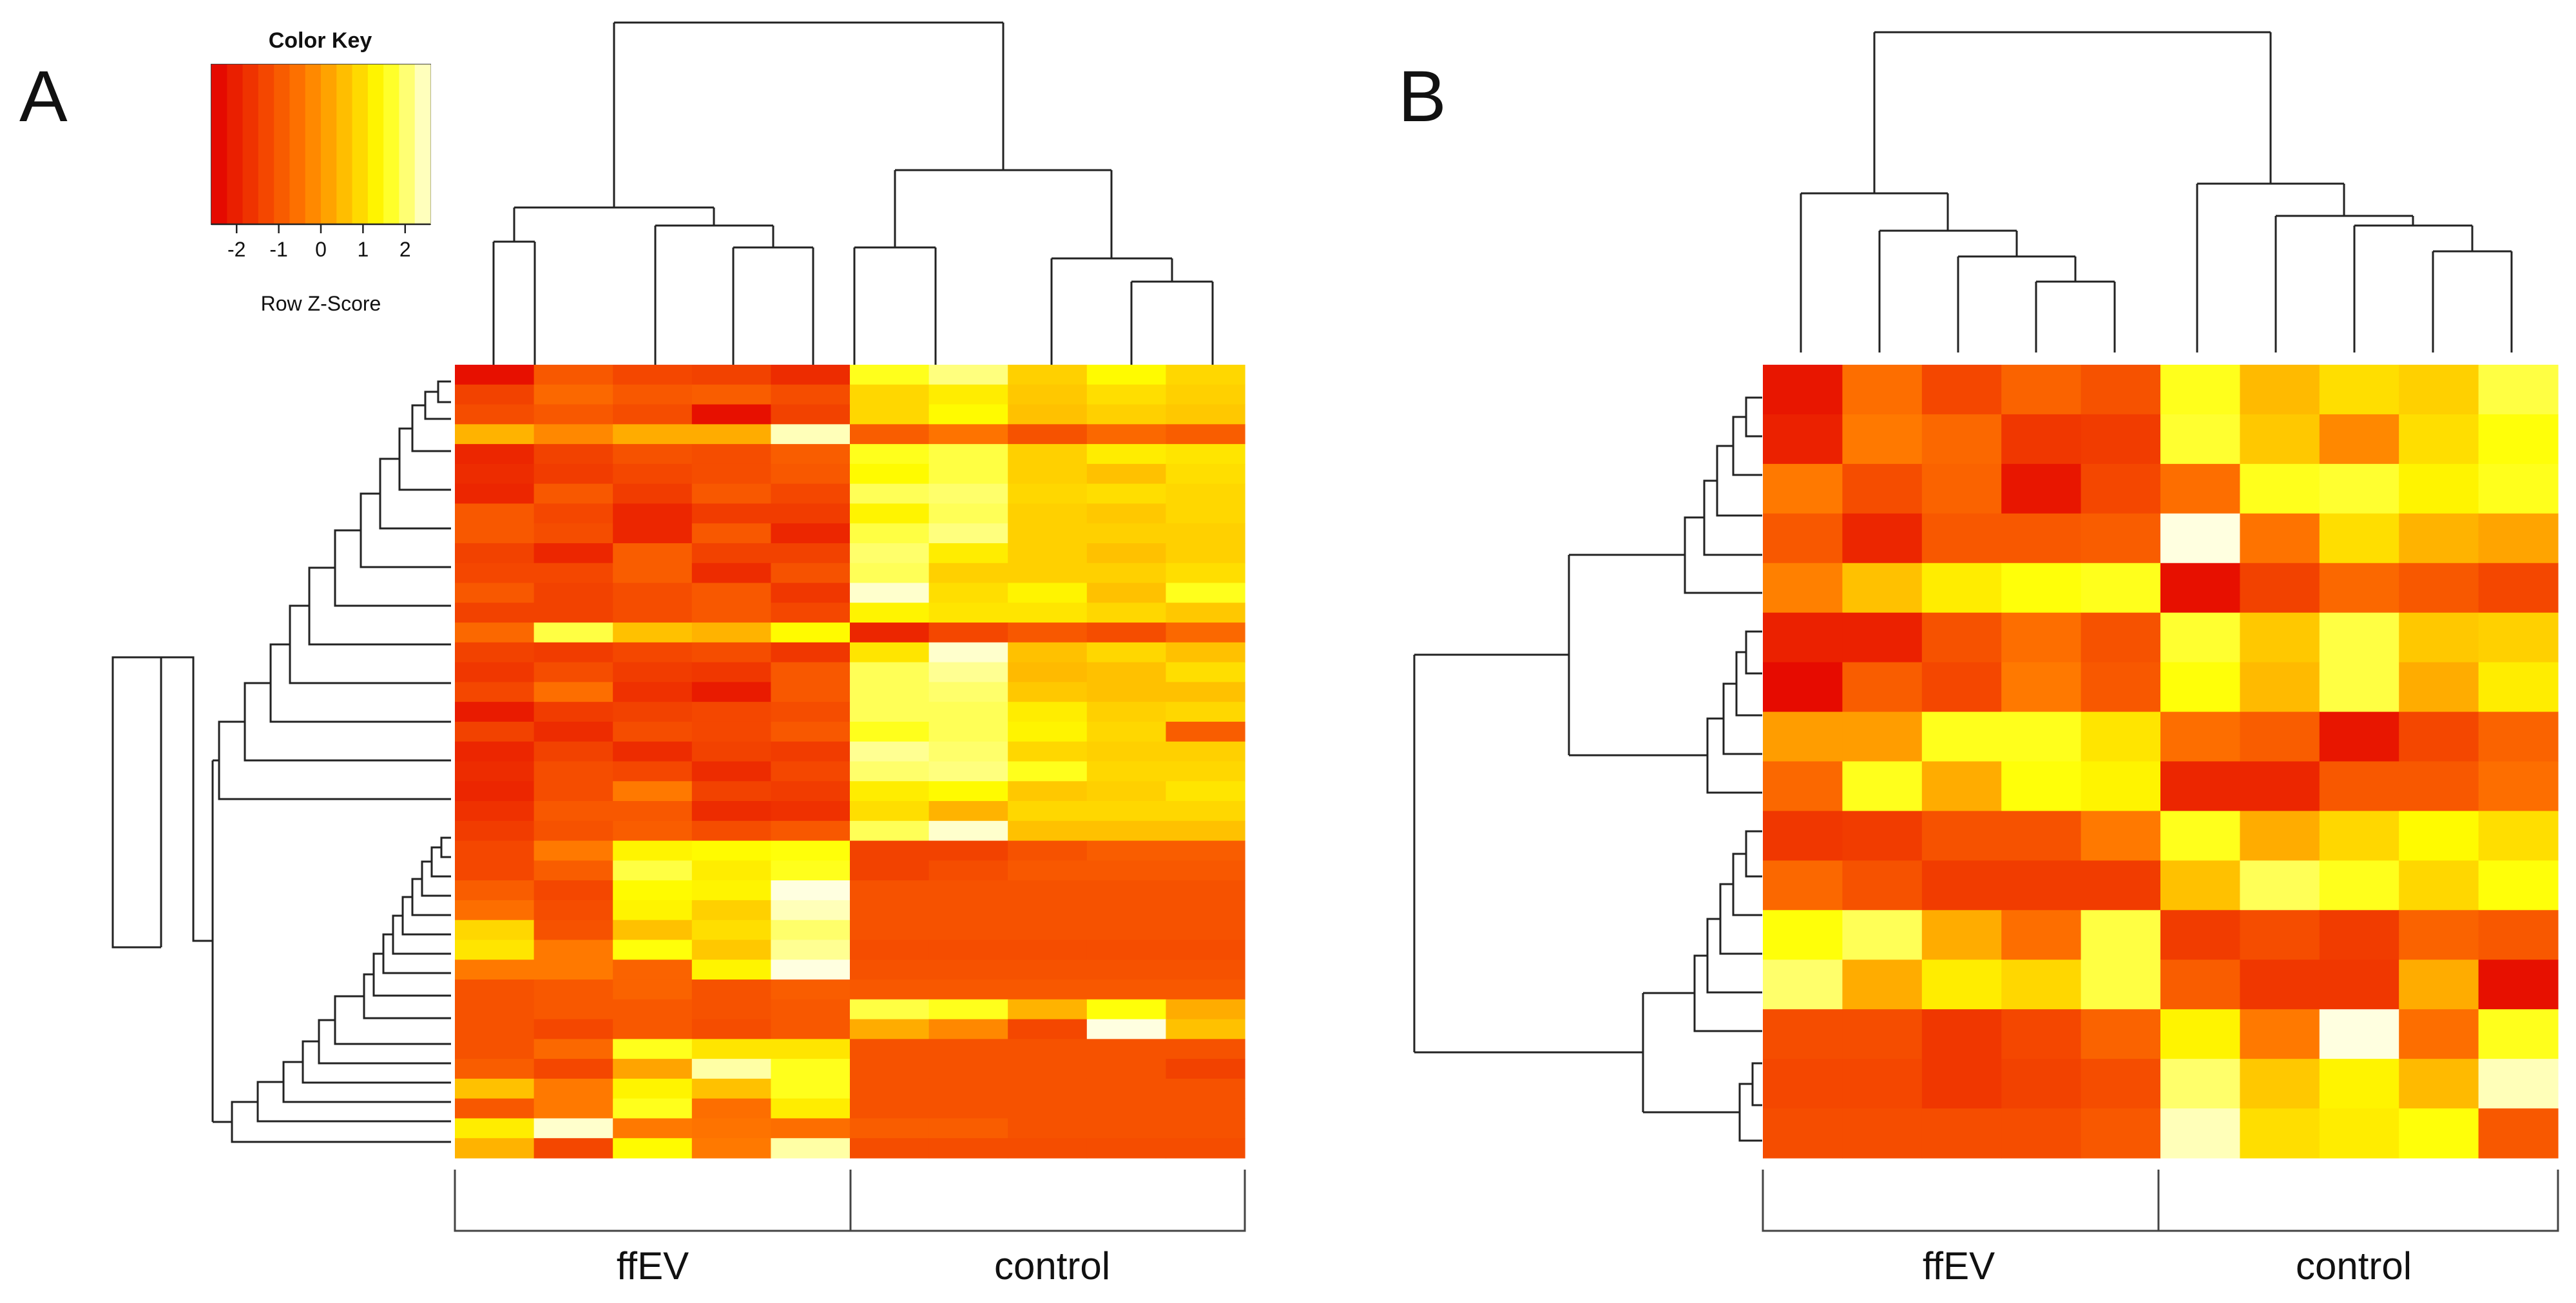 This screenshot has width=2576, height=1303. What do you see at coordinates (281, 761) in the screenshot?
I see `row-dendrogram-a` at bounding box center [281, 761].